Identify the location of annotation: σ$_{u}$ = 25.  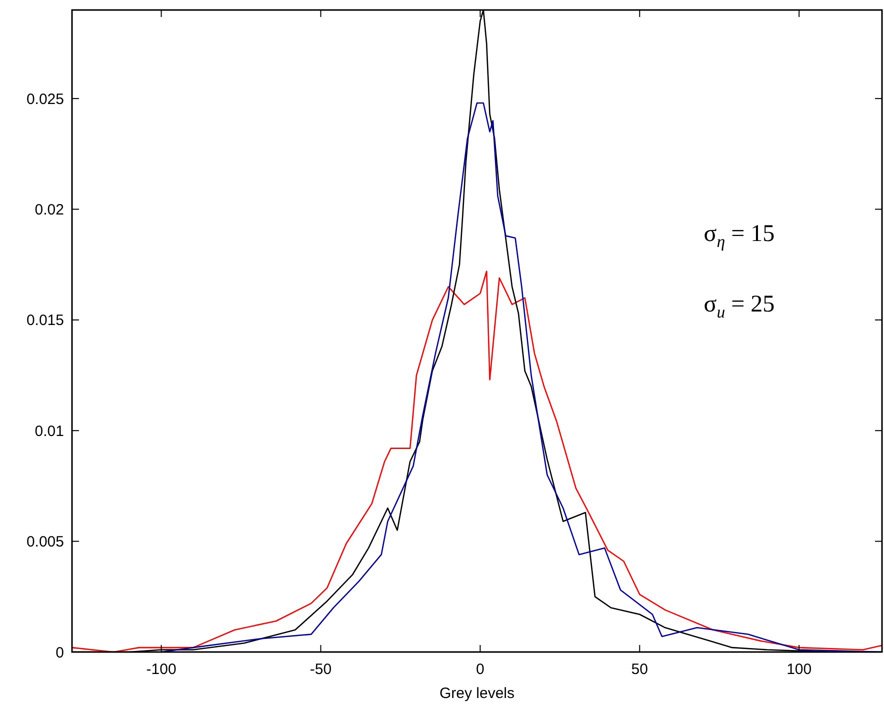
(739, 307).